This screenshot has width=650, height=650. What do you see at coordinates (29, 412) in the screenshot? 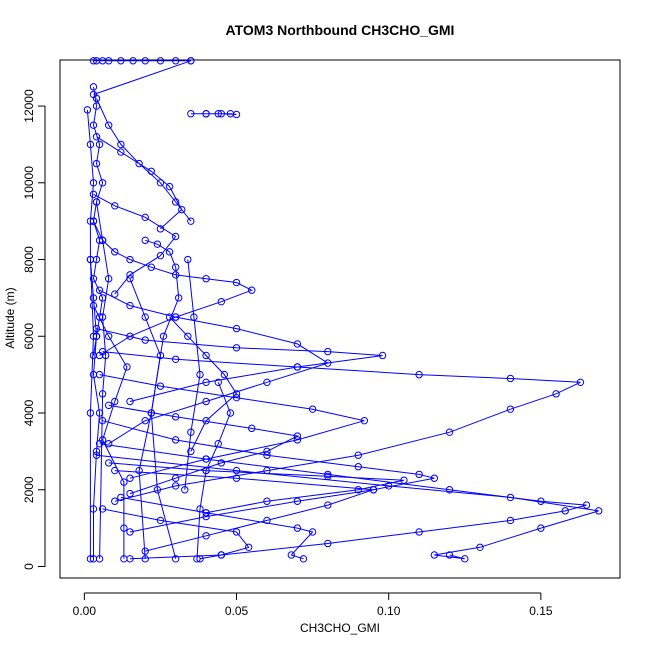
I see `y-tick-label: 4000` at bounding box center [29, 412].